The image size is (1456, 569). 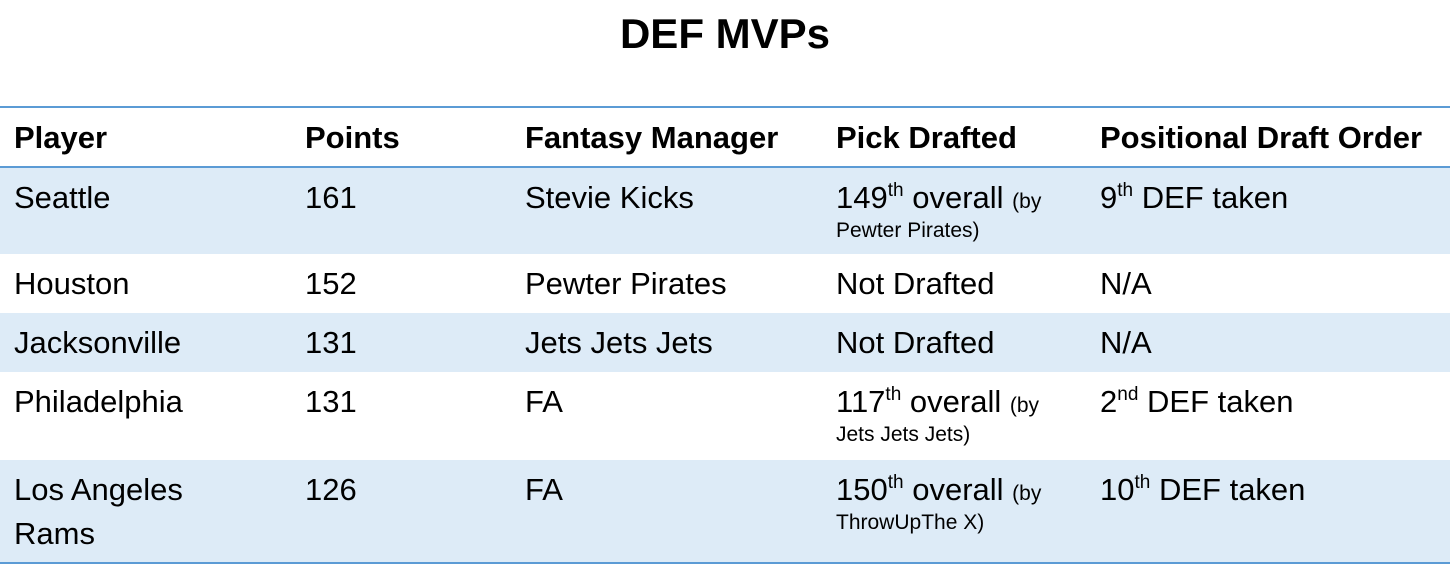 I want to click on positional-order-cell: 10th DEF taken, so click(x=1203, y=489).